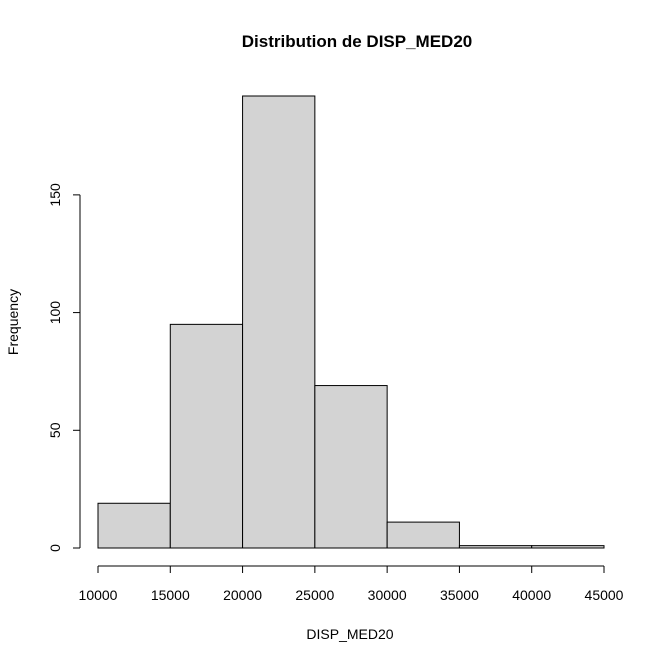  I want to click on y-tick-label: 50, so click(55, 430).